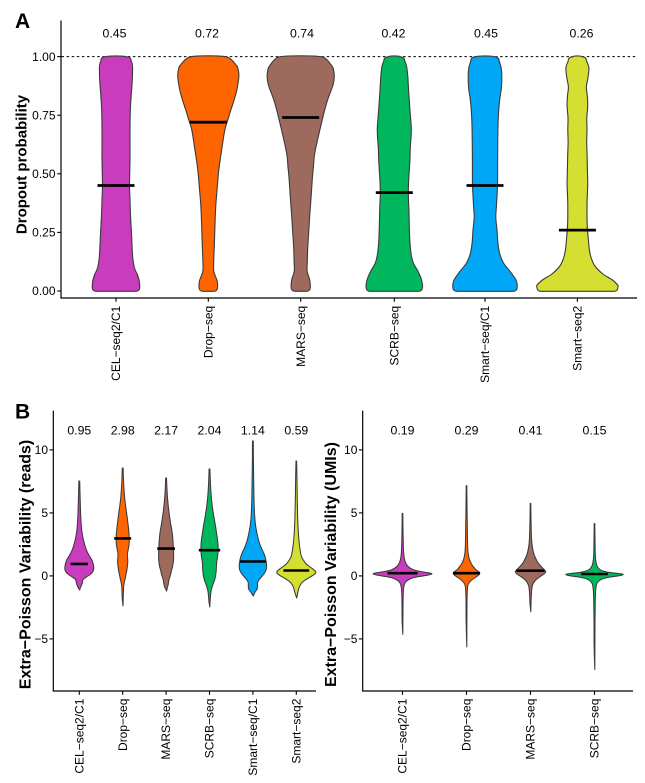  Describe the element at coordinates (22, 21) in the screenshot. I see `svg-text: A` at that location.